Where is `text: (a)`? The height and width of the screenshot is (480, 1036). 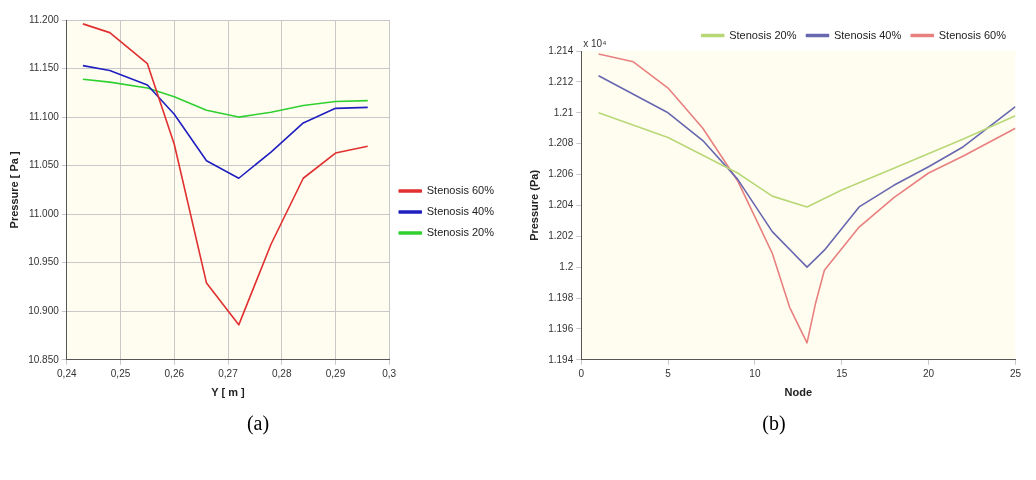
text: (a) is located at coordinates (258, 423).